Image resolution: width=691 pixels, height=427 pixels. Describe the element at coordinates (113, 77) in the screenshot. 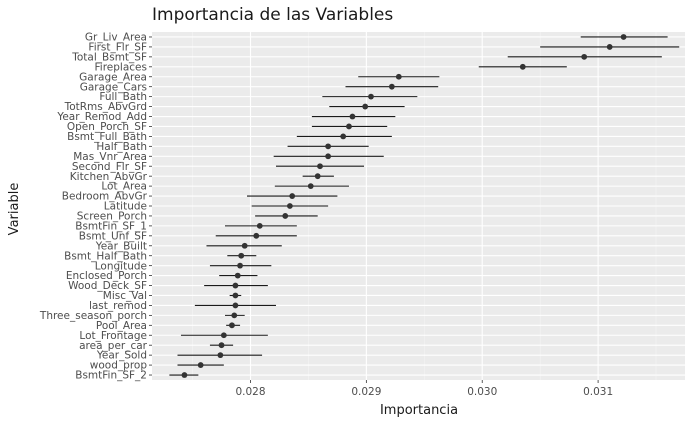

I see `y-tick-label: Garage_Area` at that location.